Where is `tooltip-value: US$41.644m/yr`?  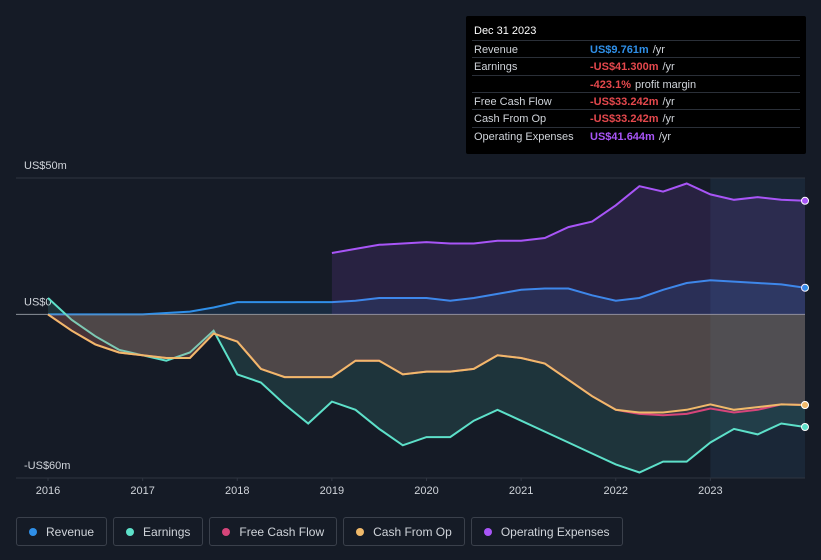 tooltip-value: US$41.644m/yr is located at coordinates (630, 137).